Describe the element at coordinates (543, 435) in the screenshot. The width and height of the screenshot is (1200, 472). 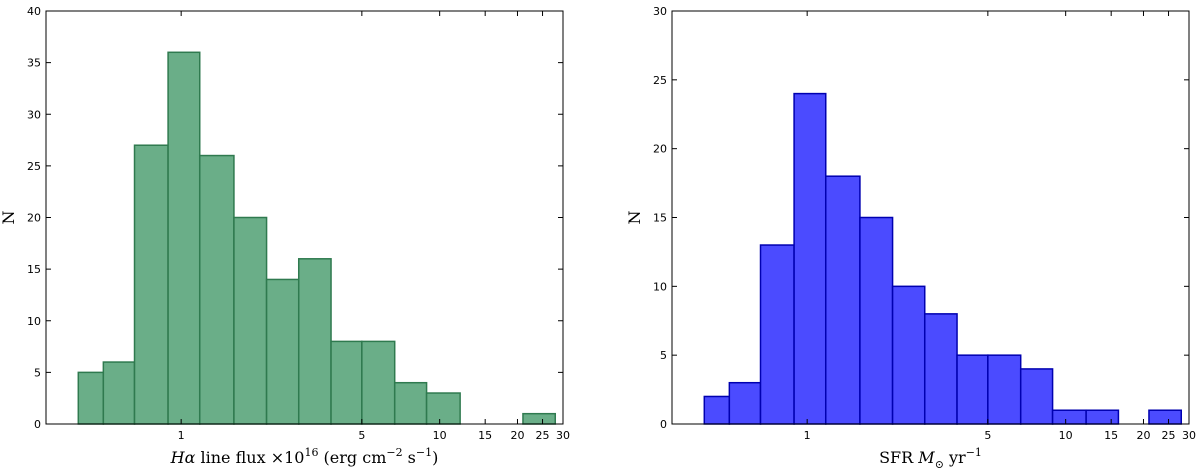
I see `left-xtick-label: 25` at that location.